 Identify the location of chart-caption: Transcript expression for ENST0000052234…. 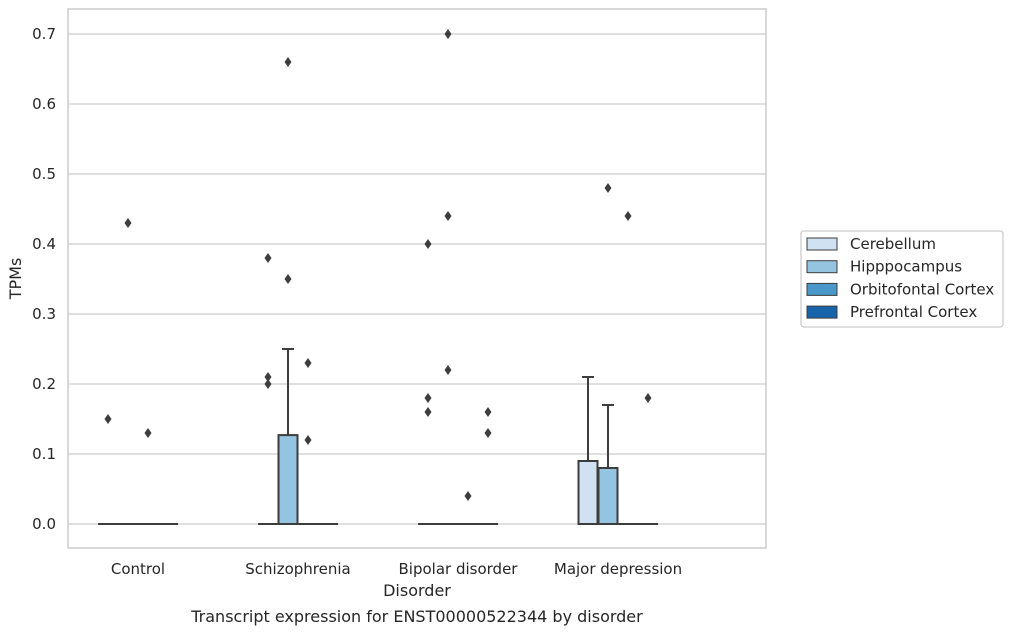
(416, 616).